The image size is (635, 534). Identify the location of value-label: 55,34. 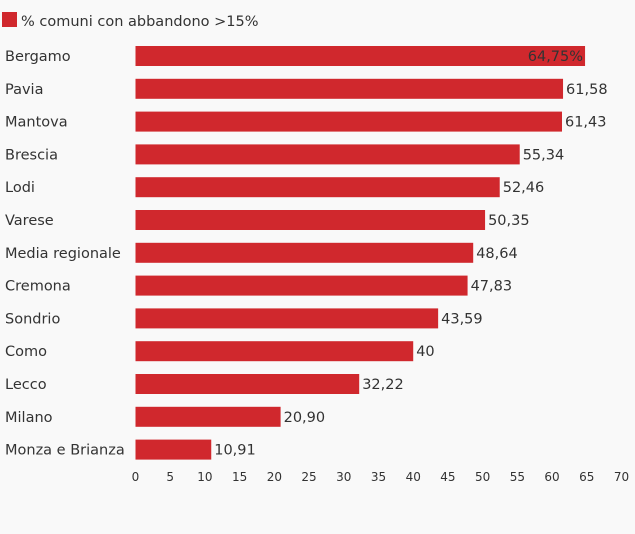
(544, 155).